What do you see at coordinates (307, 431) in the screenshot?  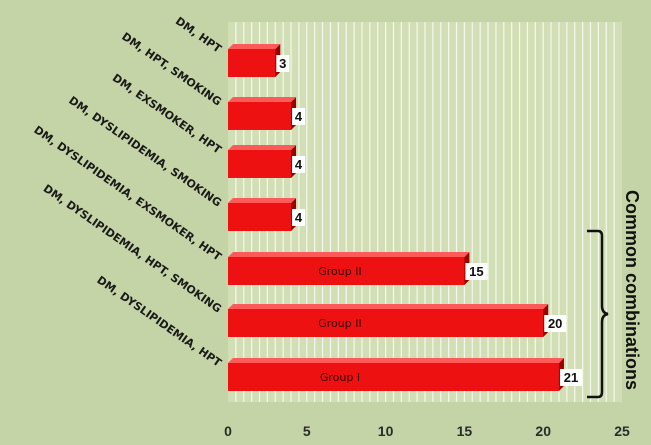 I see `x-tick-label: 5` at bounding box center [307, 431].